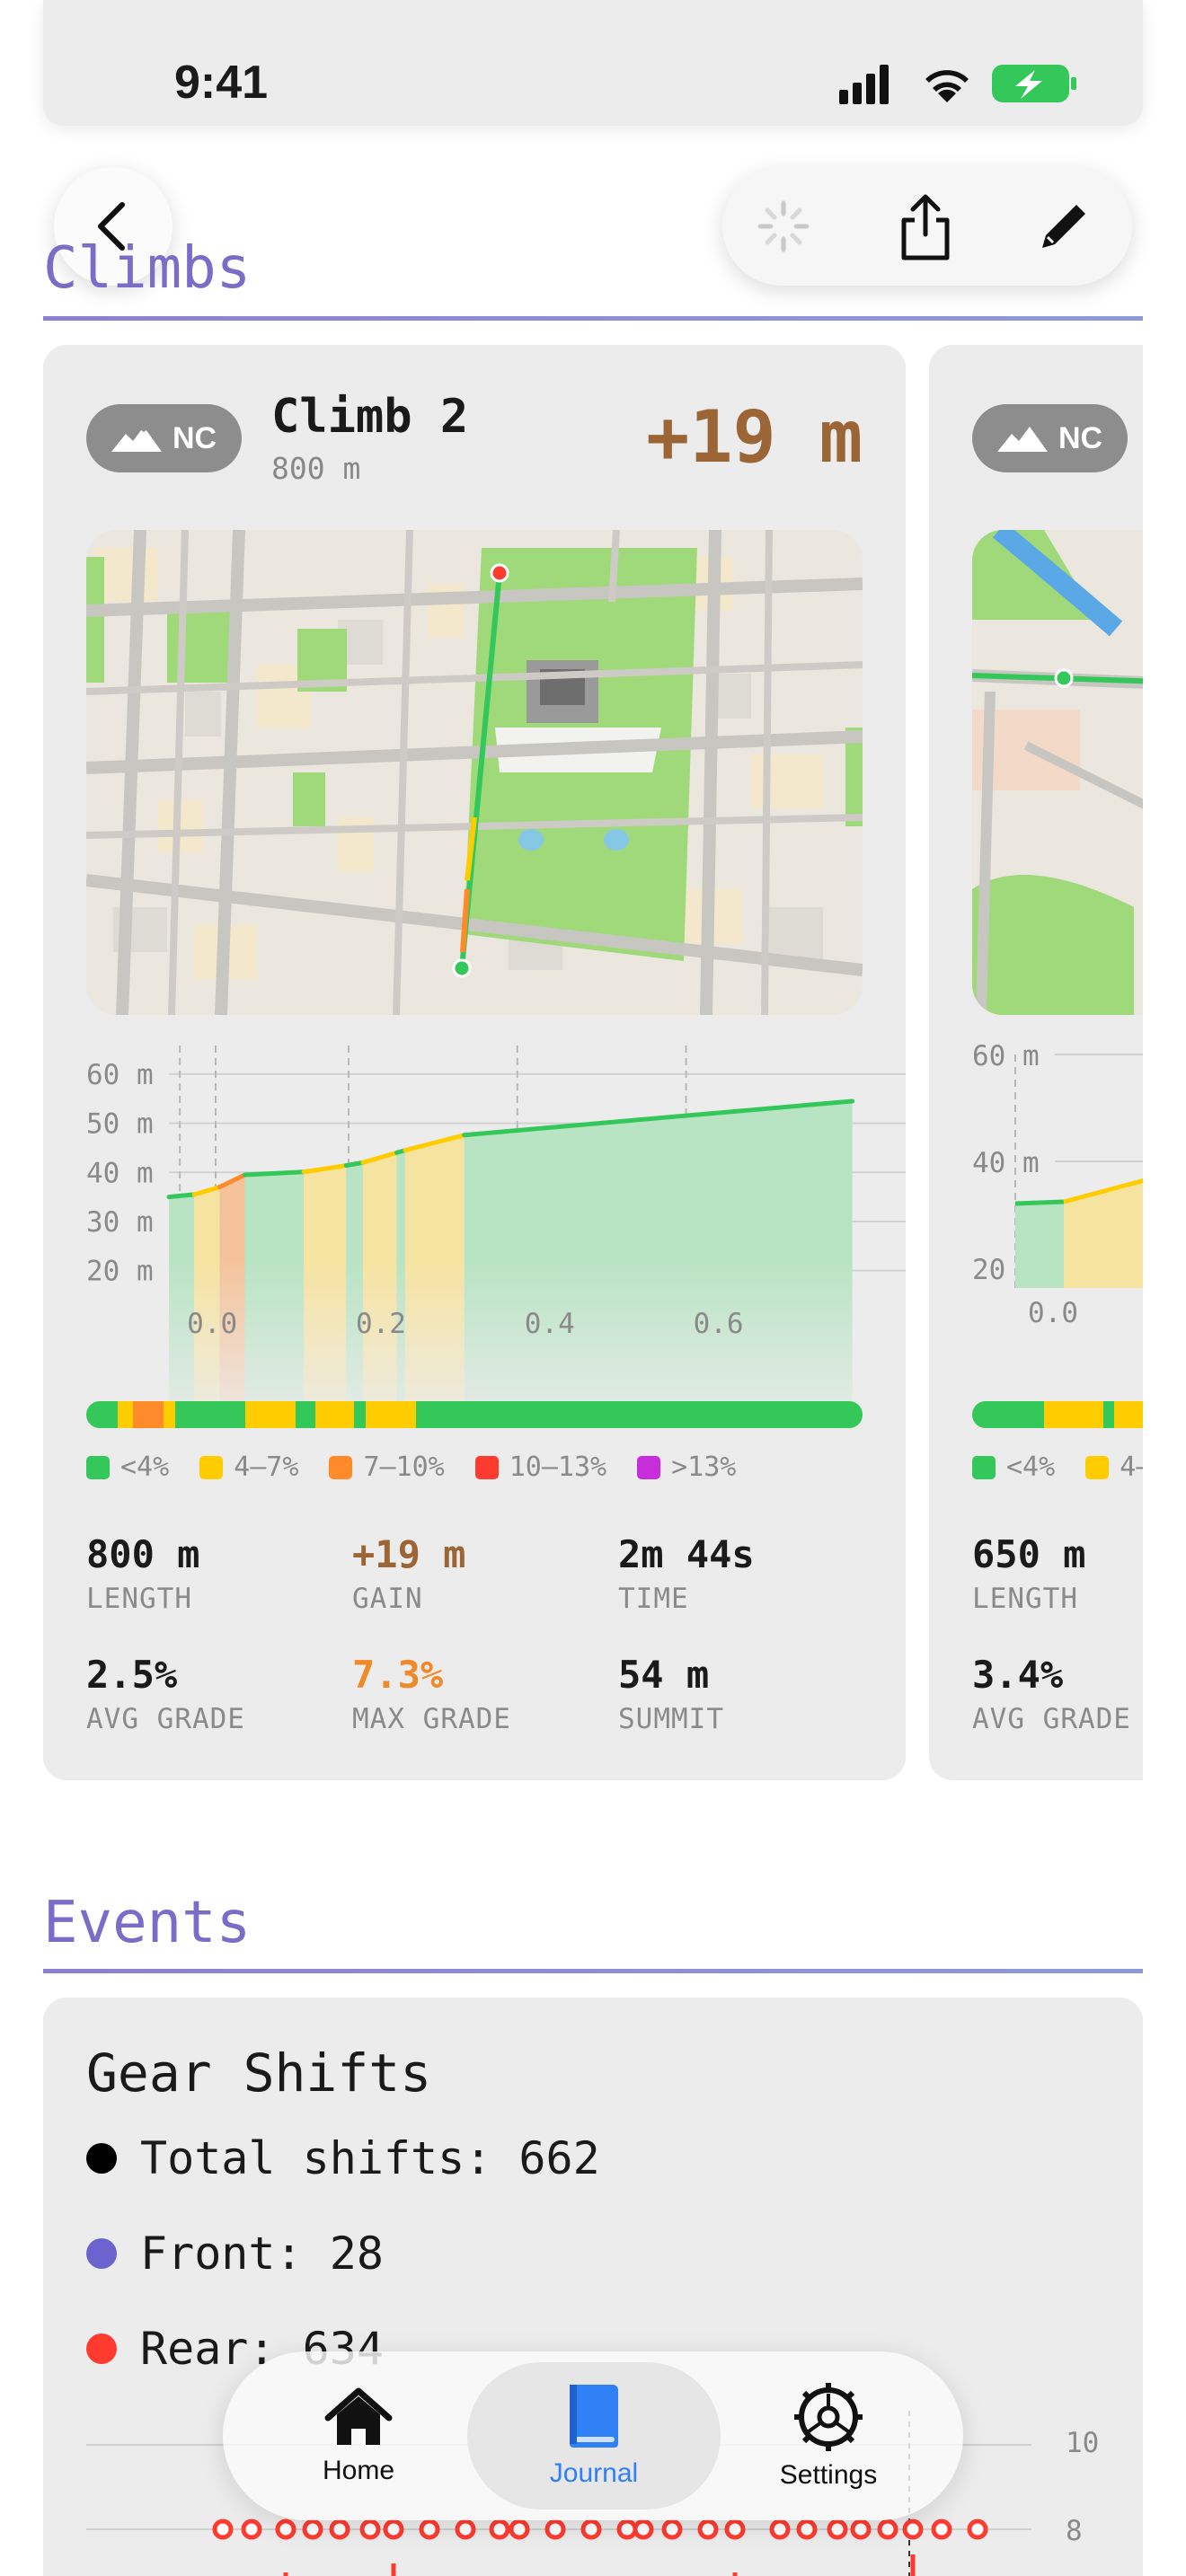 This screenshot has height=2576, width=1186. I want to click on stat-label: GAIN, so click(387, 1599).